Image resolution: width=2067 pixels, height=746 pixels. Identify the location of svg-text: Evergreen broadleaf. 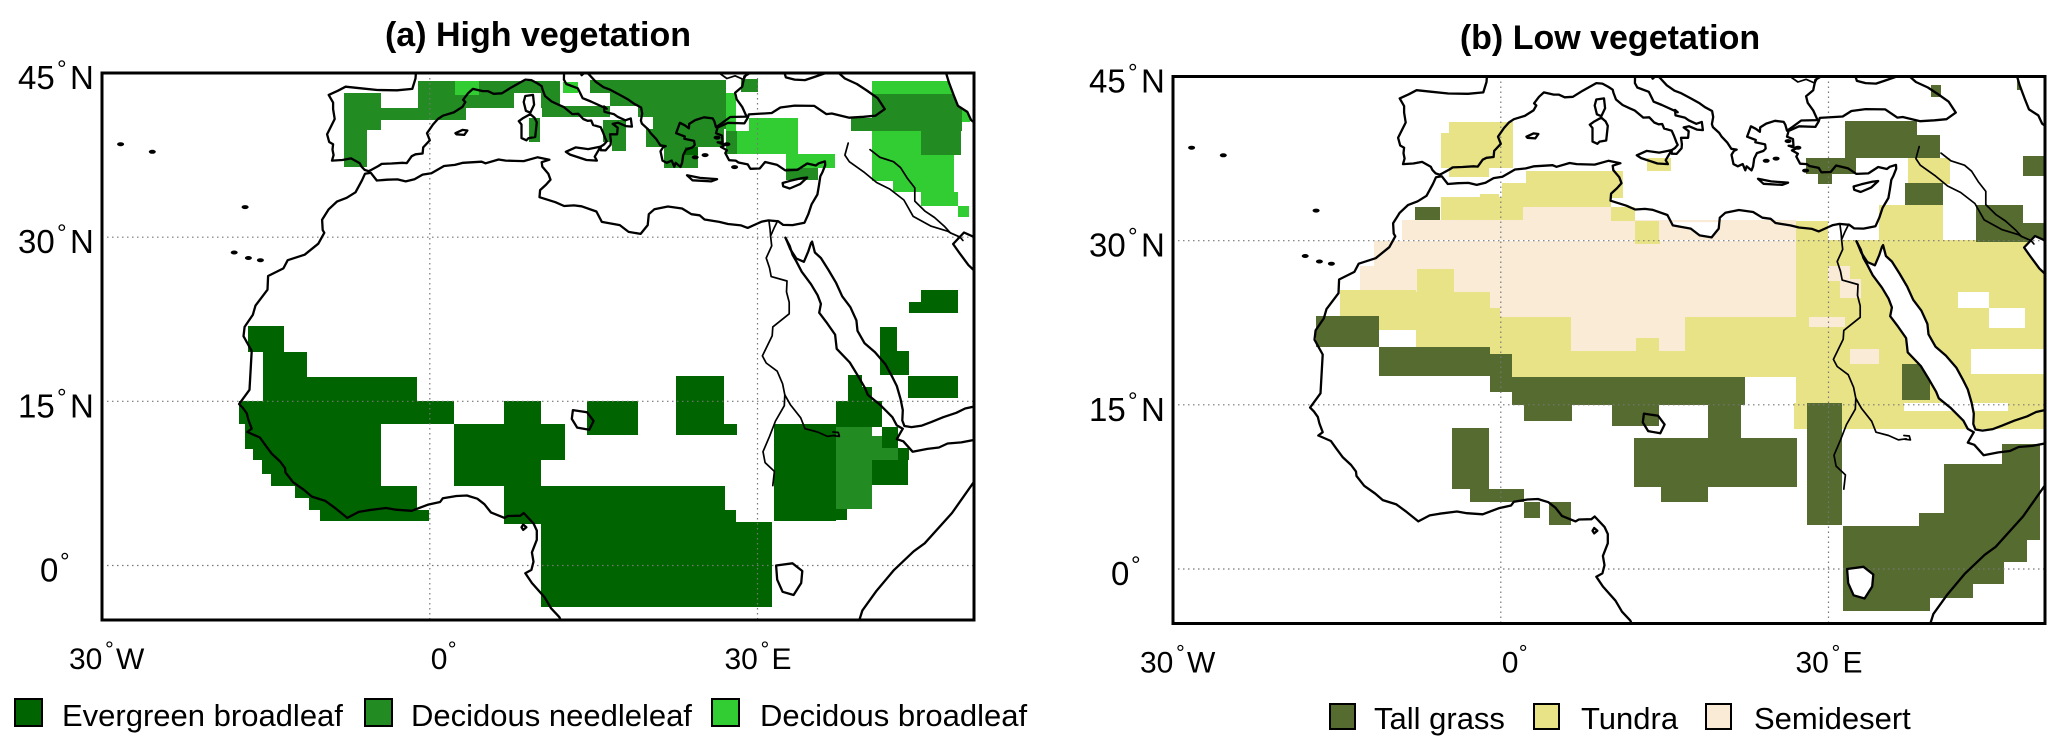
(202, 715).